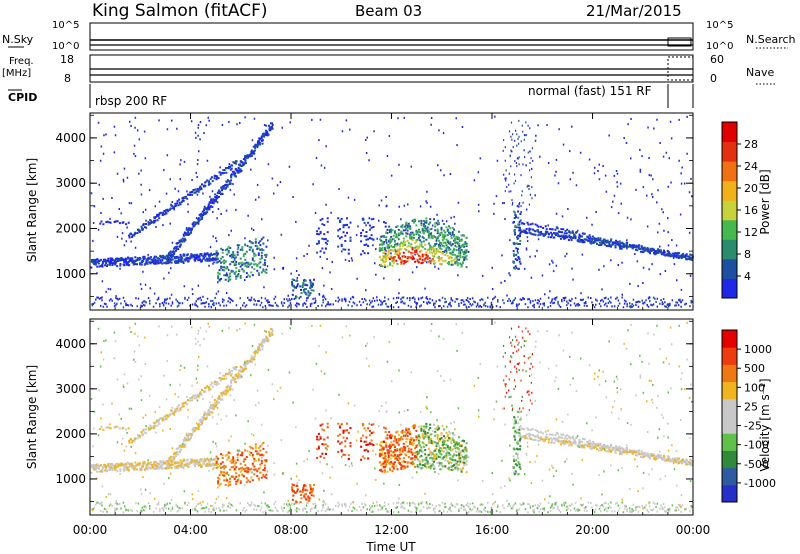 The width and height of the screenshot is (800, 554). Describe the element at coordinates (756, 464) in the screenshot. I see `colorbar-tick-label: -500` at that location.